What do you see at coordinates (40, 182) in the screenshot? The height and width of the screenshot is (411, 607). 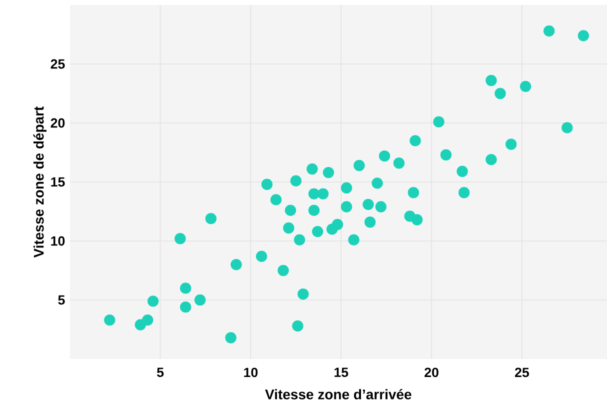 I see `y-axis-title: Vitesse zone de départ` at bounding box center [40, 182].